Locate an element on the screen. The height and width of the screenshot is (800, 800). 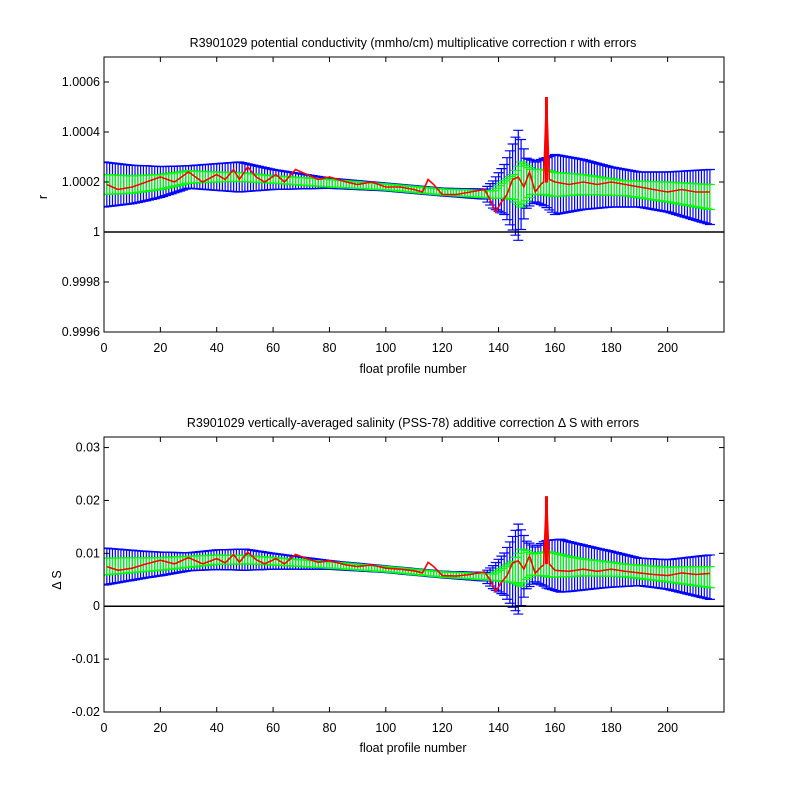
y-tick-label: 0.01 is located at coordinates (88, 553).